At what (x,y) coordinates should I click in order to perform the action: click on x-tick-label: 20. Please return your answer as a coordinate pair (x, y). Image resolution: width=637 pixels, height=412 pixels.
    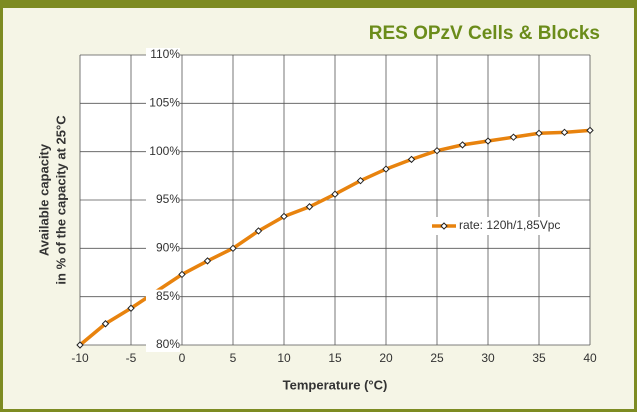
    Looking at the image, I should click on (386, 358).